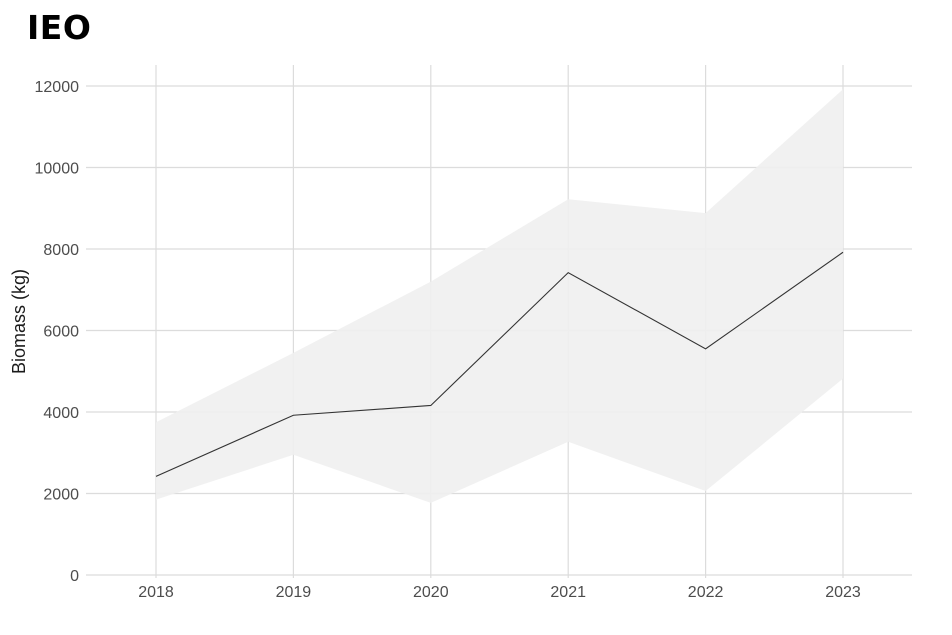  I want to click on y-axis-title: Biomass (kg), so click(19, 321).